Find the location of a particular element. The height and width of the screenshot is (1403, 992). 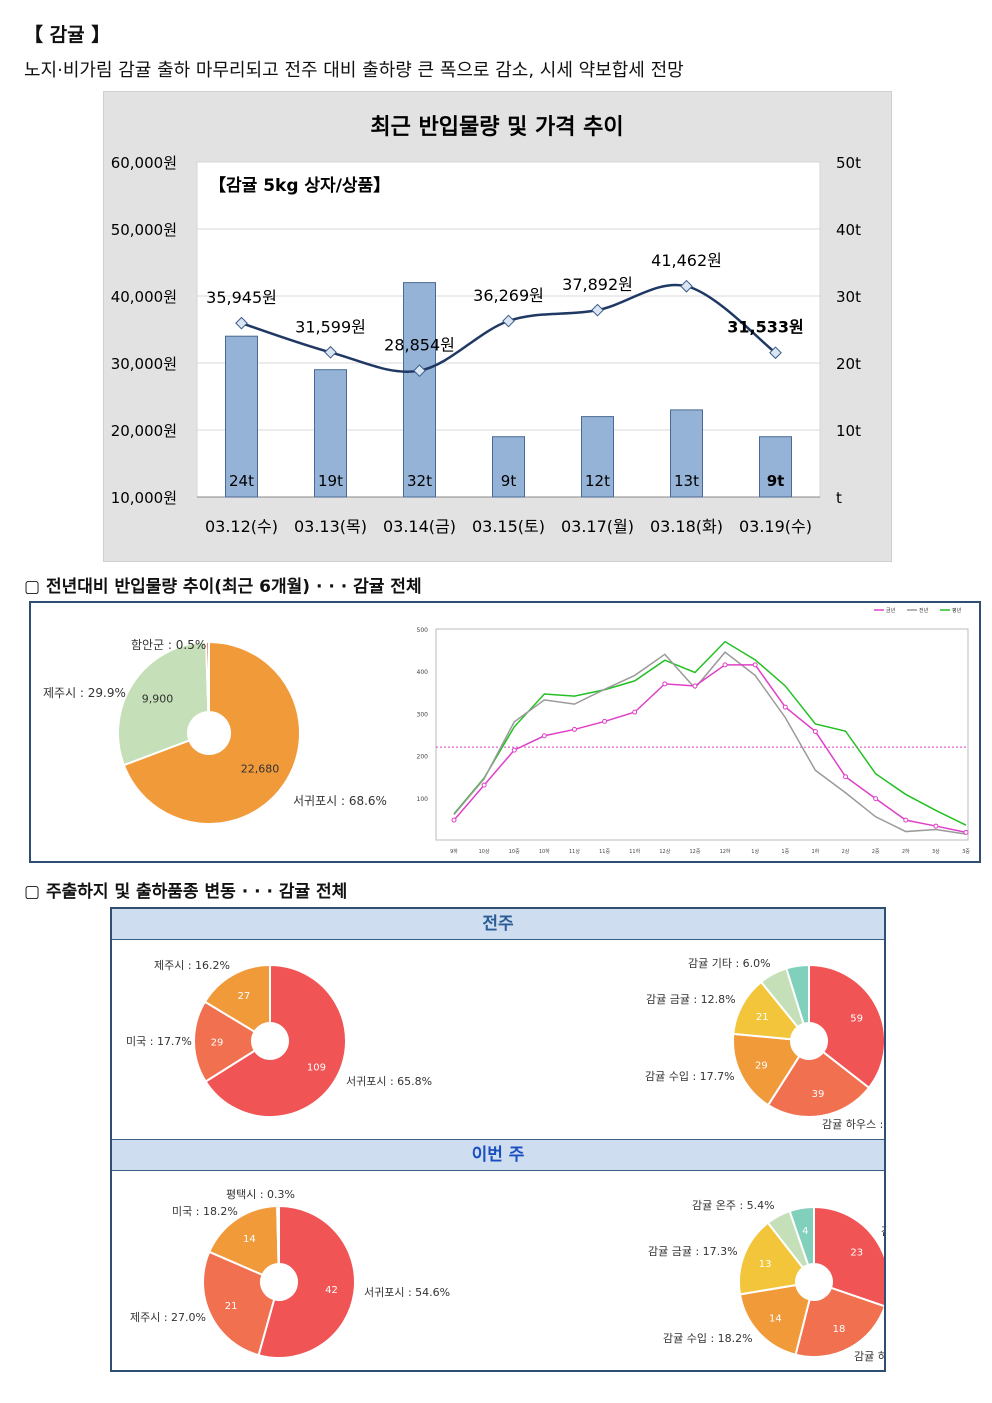

slice-label: 제주시 : 16.2% is located at coordinates (192, 965).